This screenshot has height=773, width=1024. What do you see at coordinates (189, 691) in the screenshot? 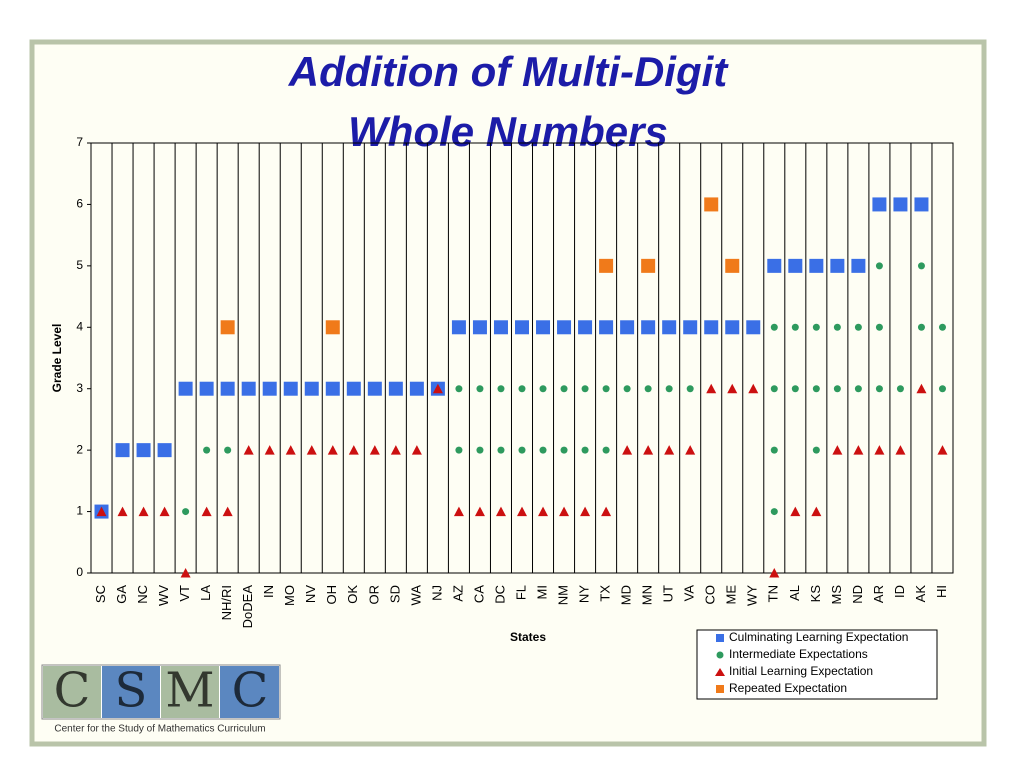
I see `logo-letter: M` at bounding box center [189, 691].